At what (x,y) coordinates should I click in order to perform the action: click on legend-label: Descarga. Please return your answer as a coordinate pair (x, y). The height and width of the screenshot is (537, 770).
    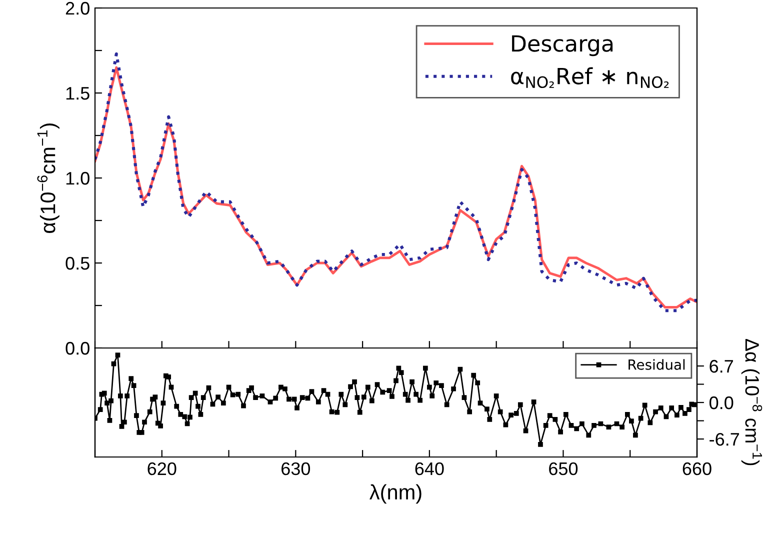
    Looking at the image, I should click on (562, 45).